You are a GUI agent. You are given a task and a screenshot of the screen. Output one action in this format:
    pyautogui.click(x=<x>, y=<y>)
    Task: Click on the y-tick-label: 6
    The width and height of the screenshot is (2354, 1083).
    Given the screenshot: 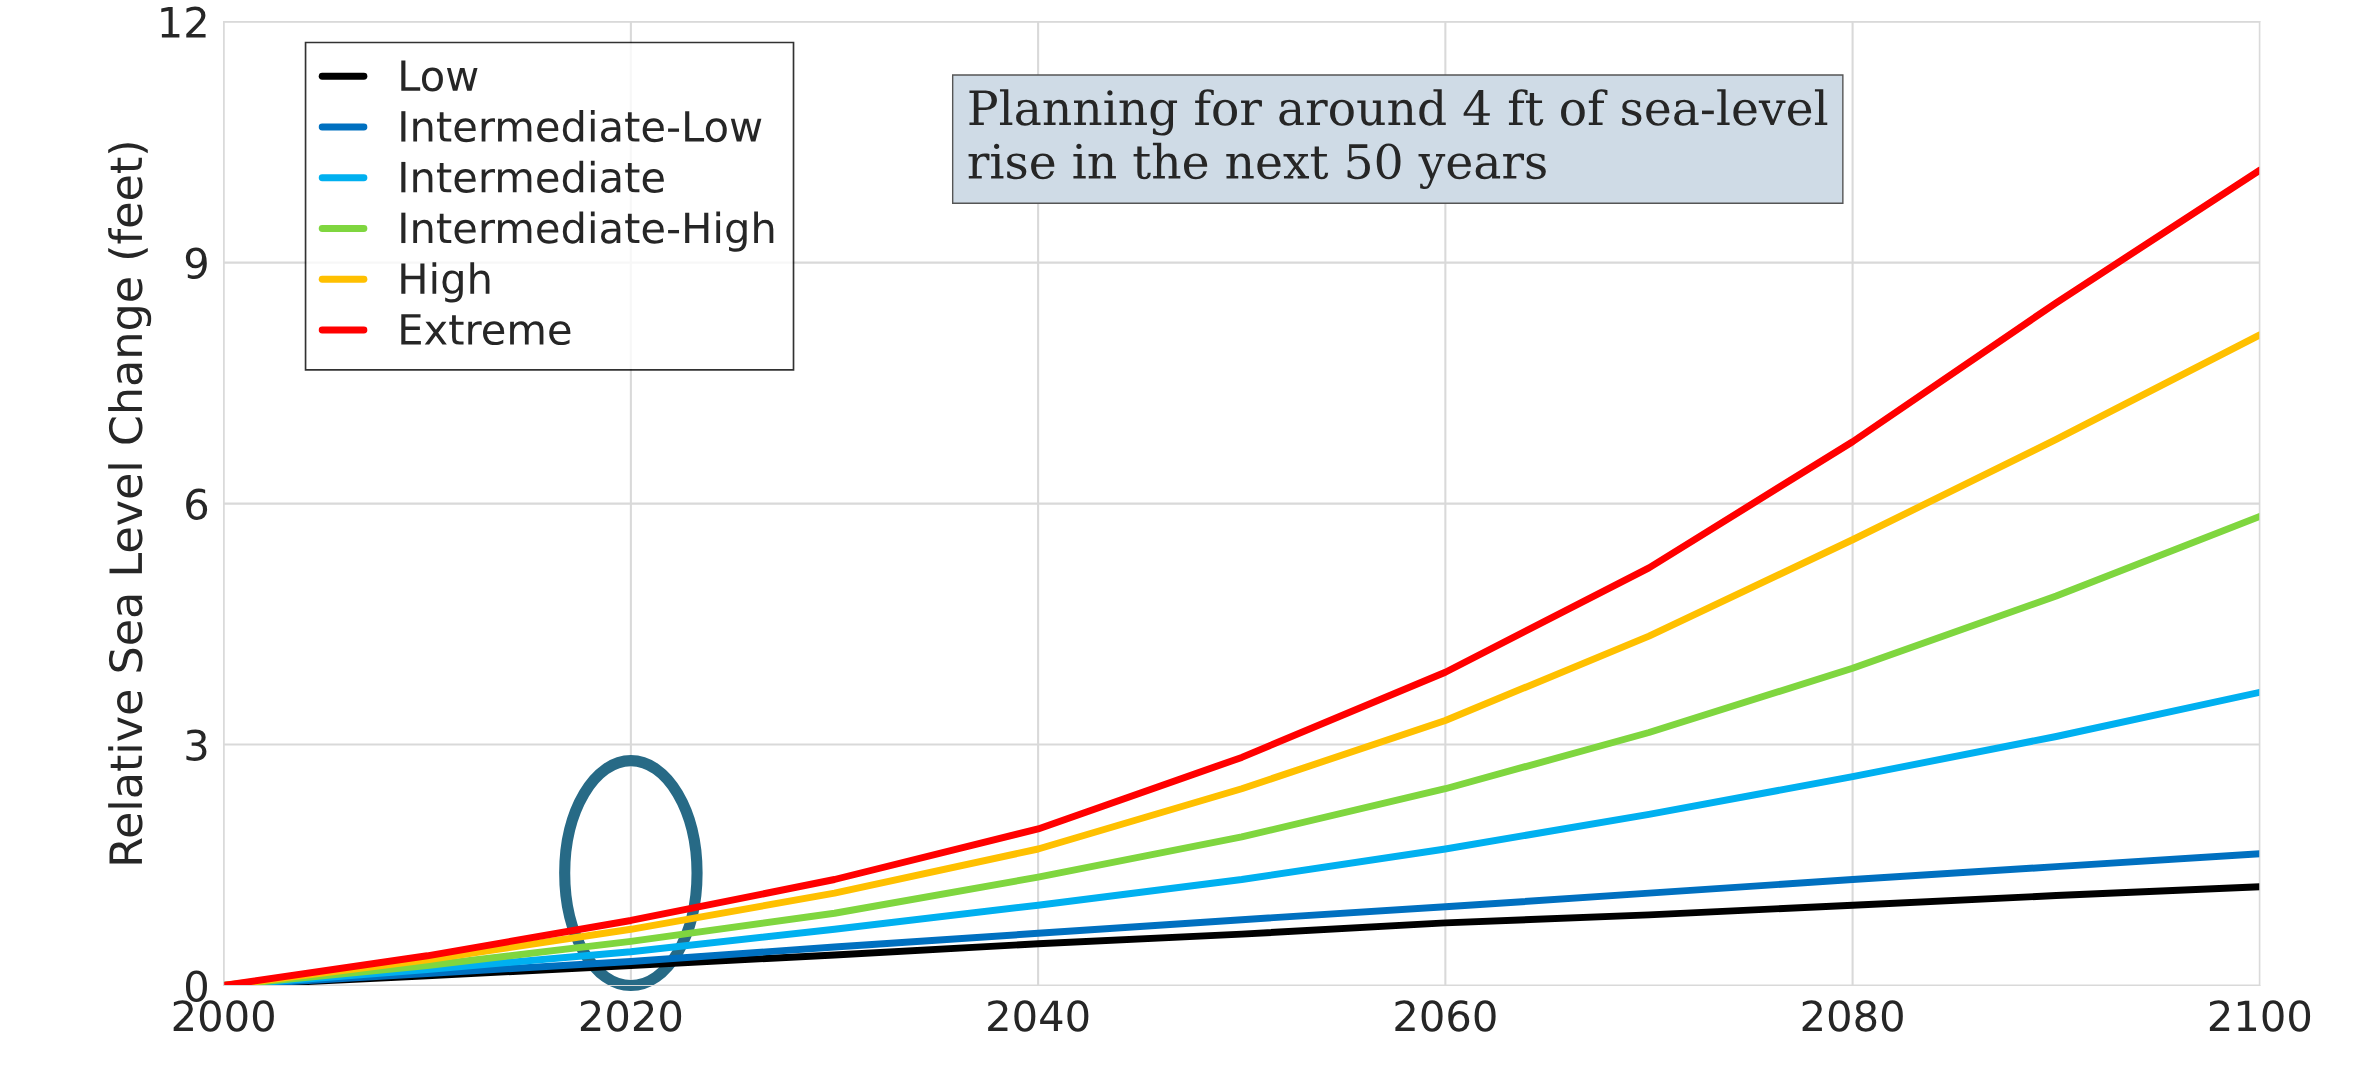 What is the action you would take?
    pyautogui.click(x=197, y=504)
    